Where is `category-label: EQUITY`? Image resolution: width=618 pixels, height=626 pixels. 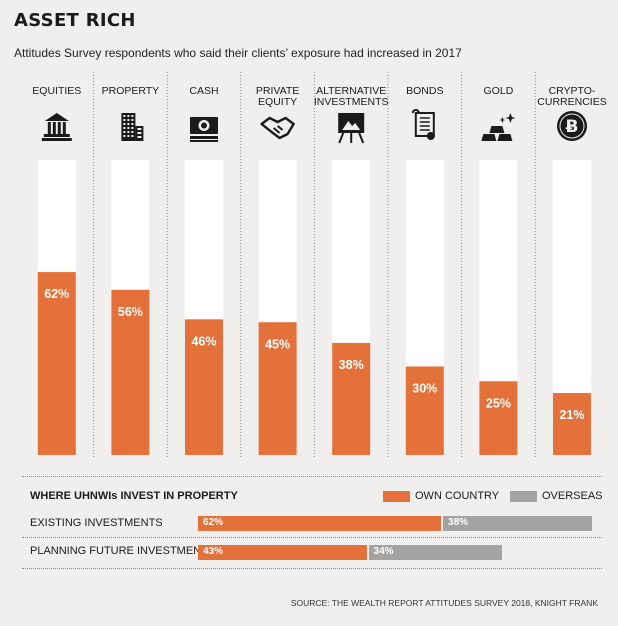 category-label: EQUITY is located at coordinates (277, 102).